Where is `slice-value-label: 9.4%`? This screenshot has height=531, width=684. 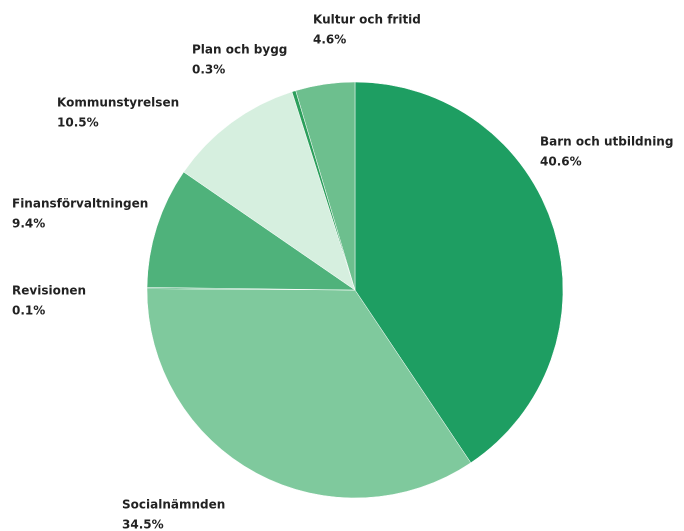
slice-value-label: 9.4% is located at coordinates (28, 224).